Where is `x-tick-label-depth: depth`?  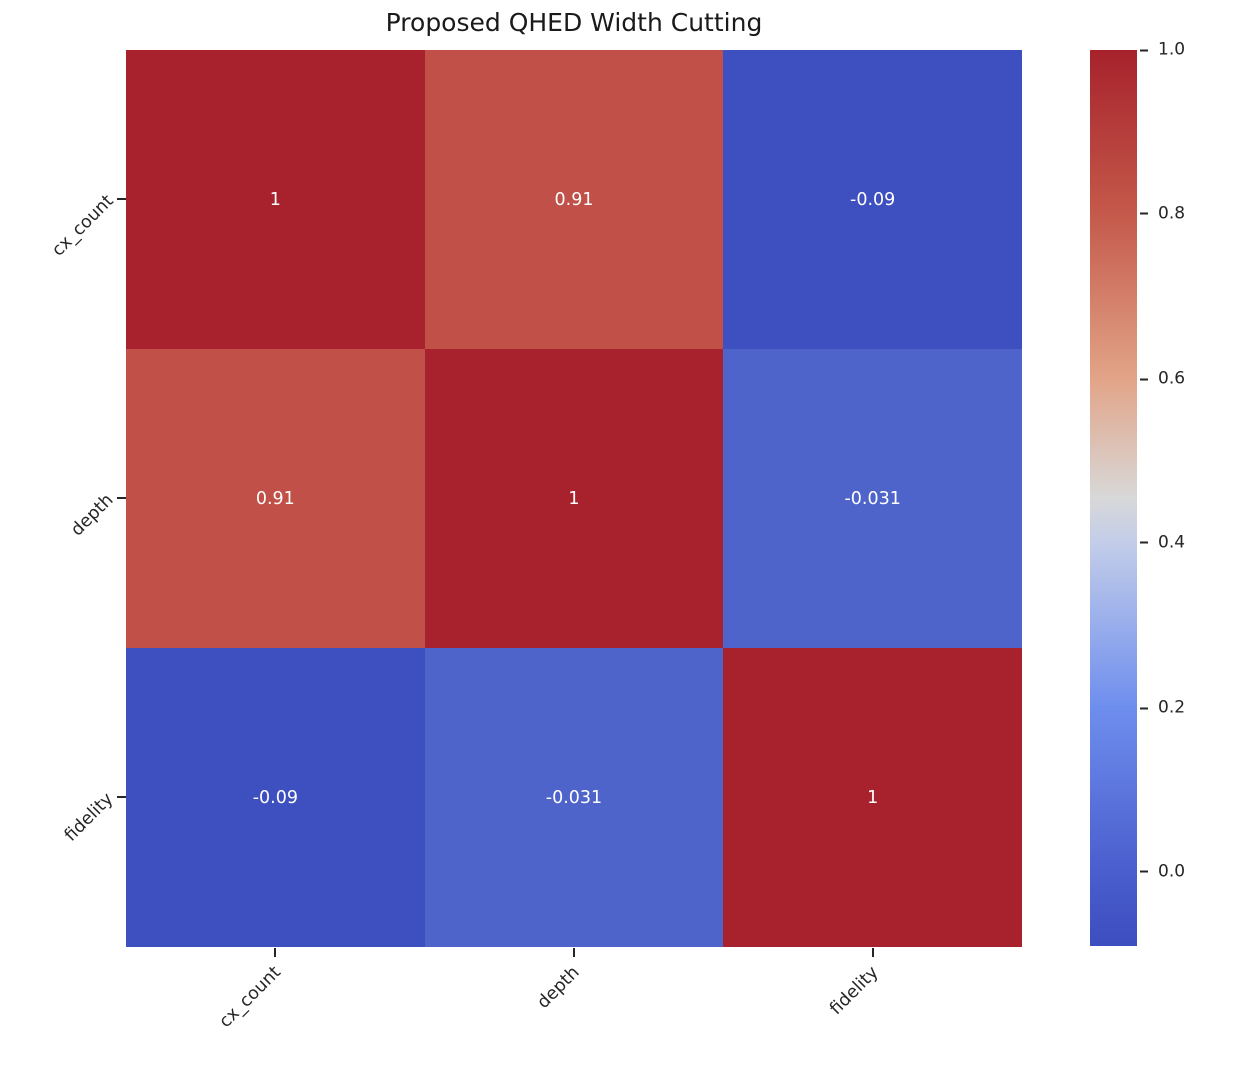 x-tick-label-depth: depth is located at coordinates (558, 987).